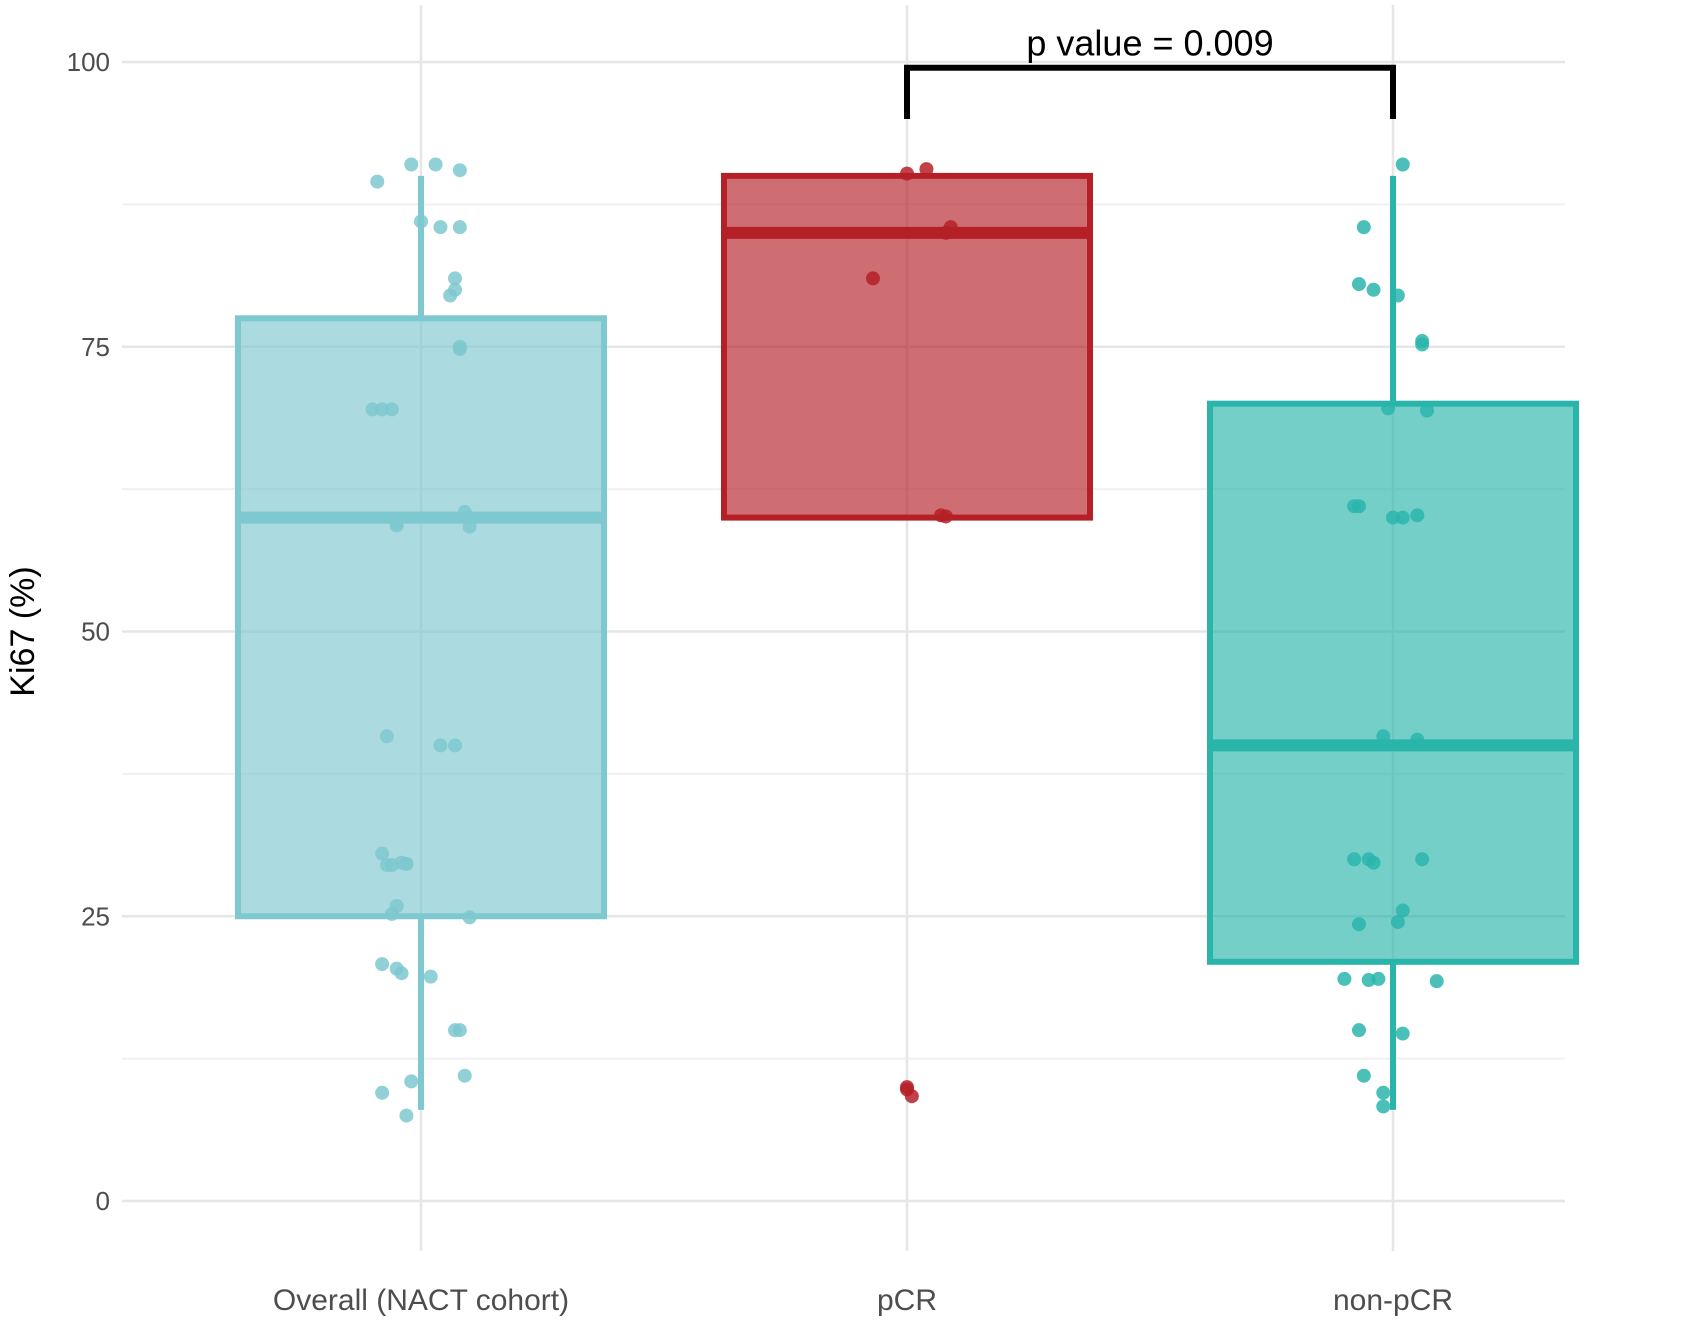 The width and height of the screenshot is (1689, 1324). I want to click on significance-bracket-line, so click(1150, 91).